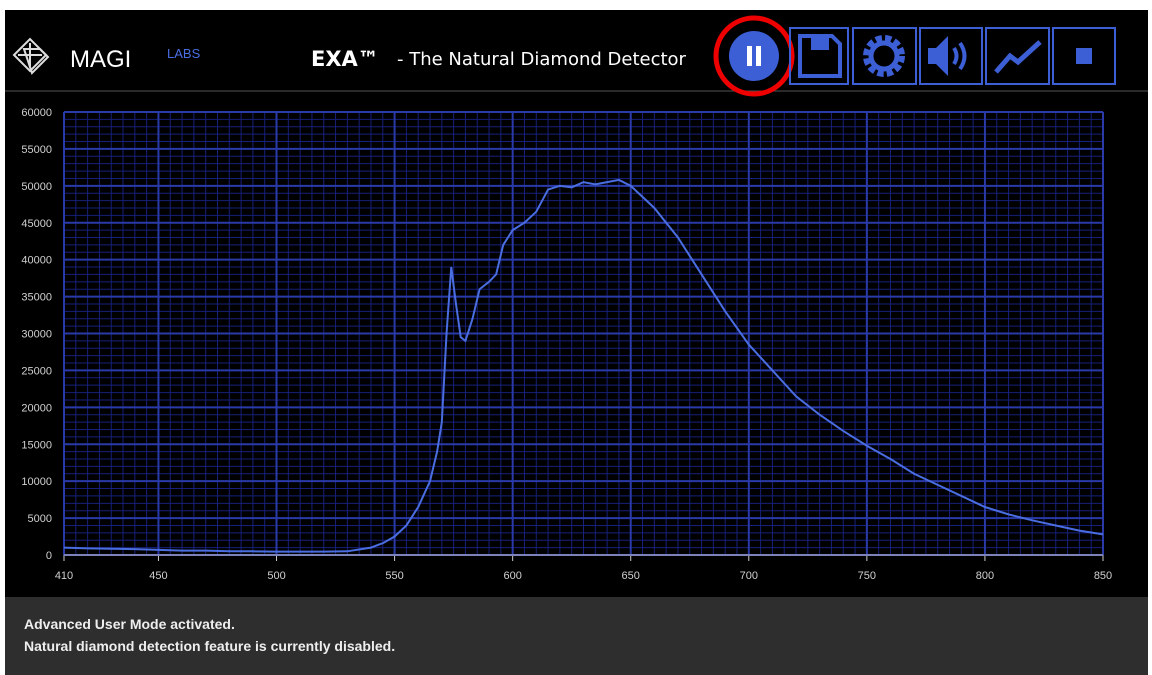  Describe the element at coordinates (36, 335) in the screenshot. I see `y-tick-label: 30000` at that location.